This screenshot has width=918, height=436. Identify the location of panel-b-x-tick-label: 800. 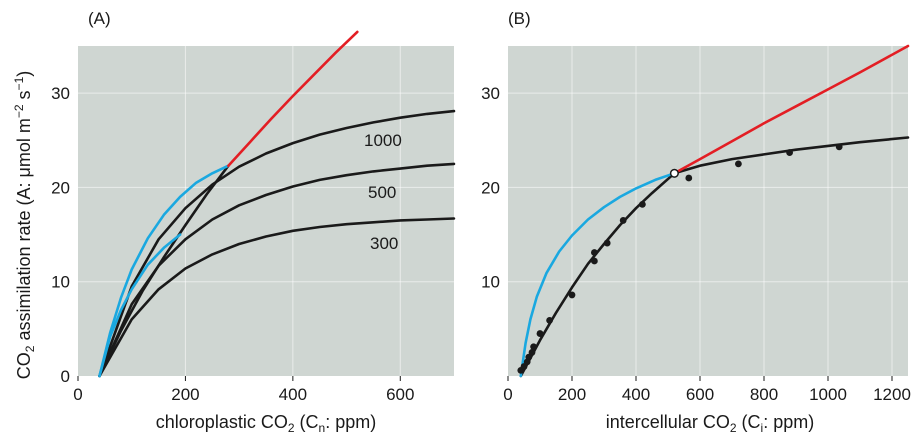
(764, 394).